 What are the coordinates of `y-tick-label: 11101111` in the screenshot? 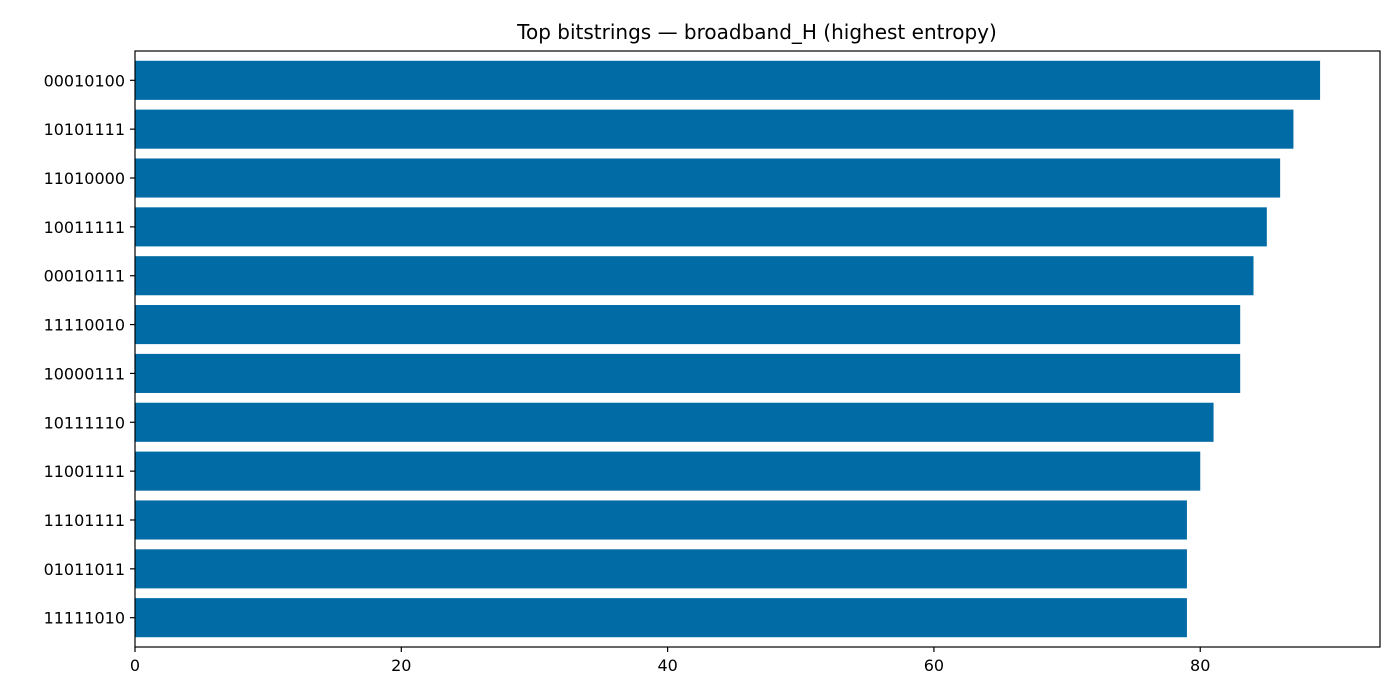 It's located at (84, 520).